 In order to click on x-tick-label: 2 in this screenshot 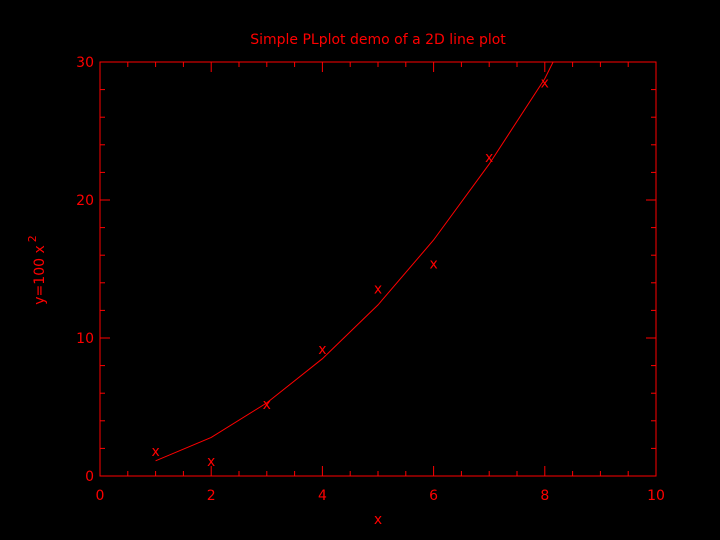, I will do `click(211, 496)`.